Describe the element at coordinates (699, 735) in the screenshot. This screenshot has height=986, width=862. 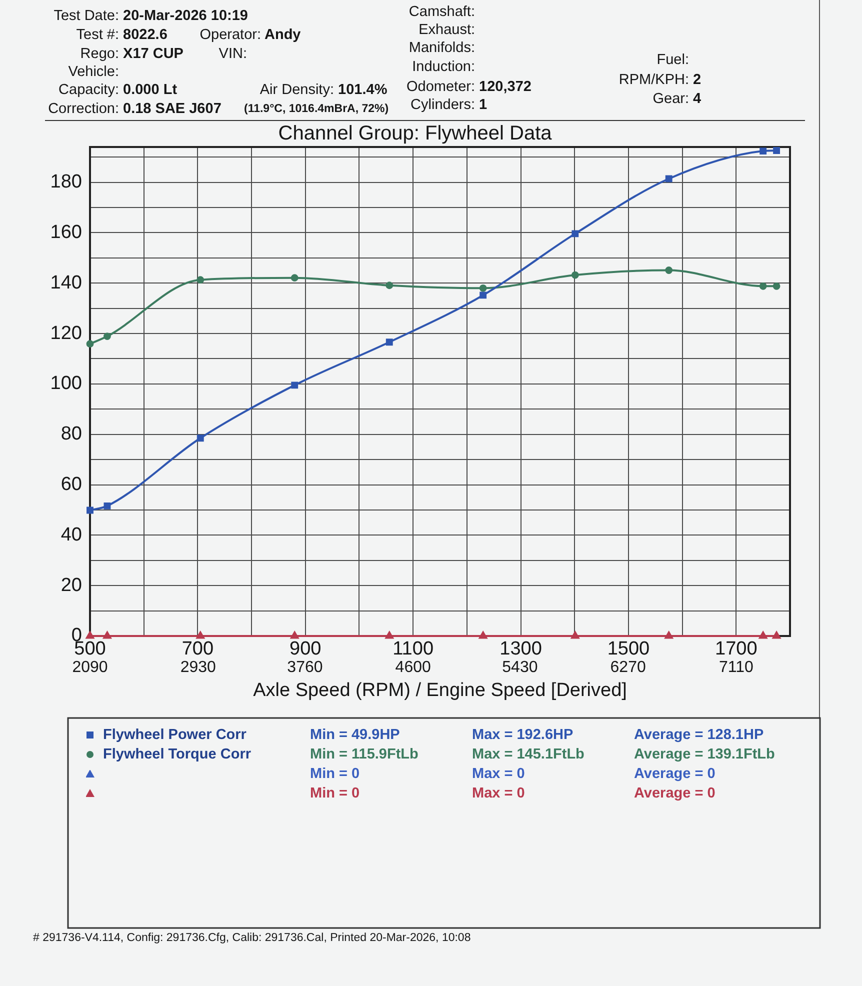
I see `text: Average = 128.1HP` at that location.